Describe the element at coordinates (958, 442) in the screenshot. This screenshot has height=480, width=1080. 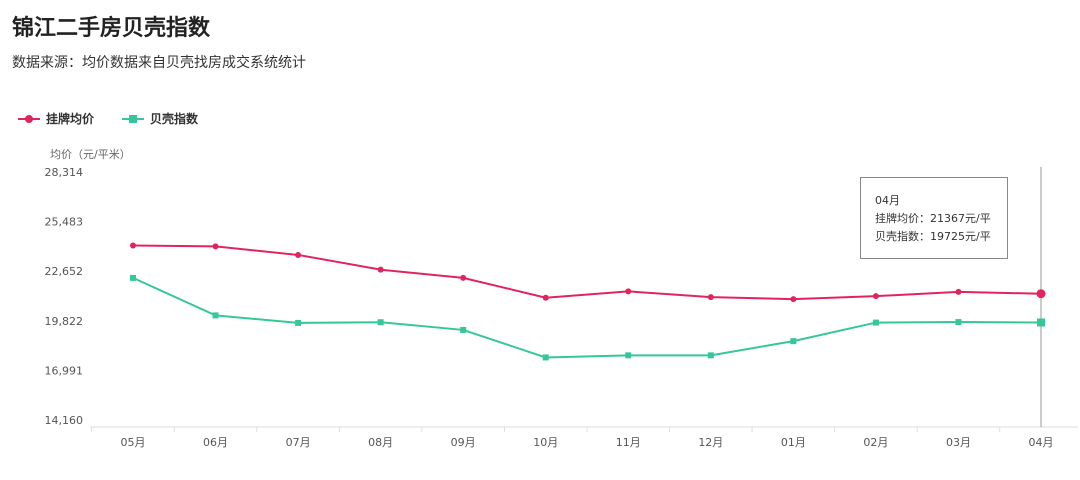
I see `x-tick-label: 03月` at that location.